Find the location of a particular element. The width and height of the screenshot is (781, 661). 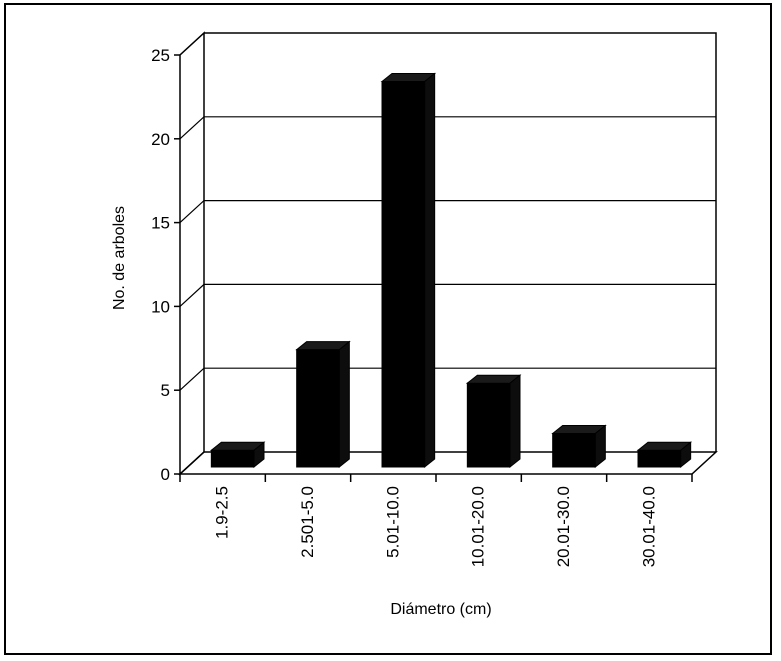

y-tick-label: 20 is located at coordinates (160, 139).